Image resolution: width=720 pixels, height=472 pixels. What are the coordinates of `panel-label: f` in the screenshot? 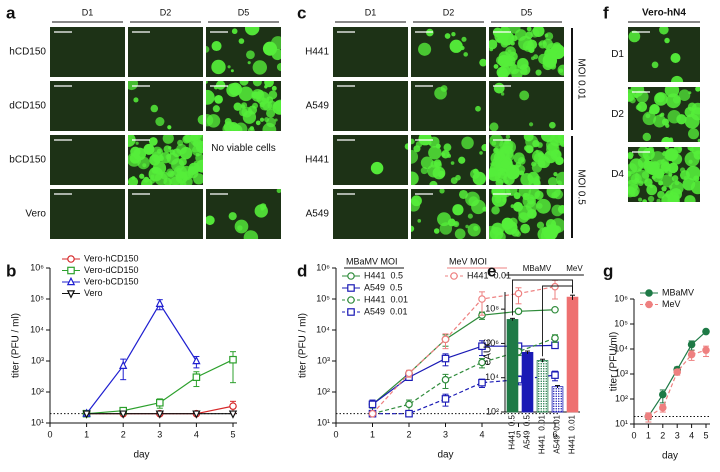 It's located at (606, 12).